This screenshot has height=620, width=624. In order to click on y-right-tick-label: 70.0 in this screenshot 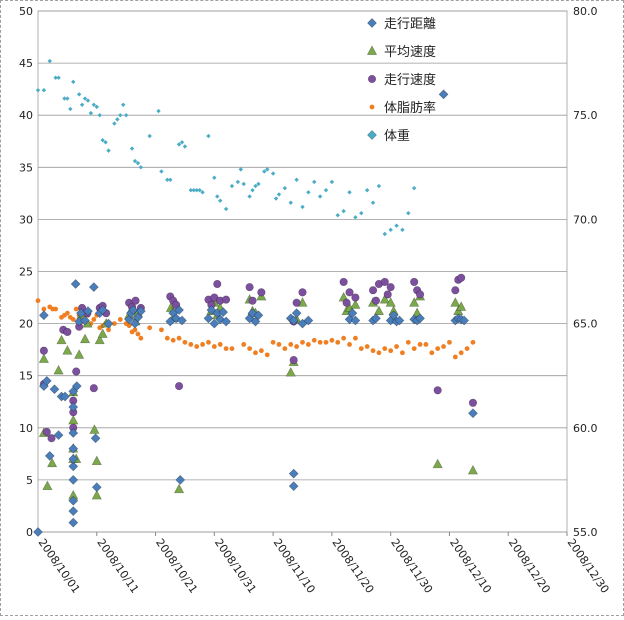, I will do `click(585, 219)`.